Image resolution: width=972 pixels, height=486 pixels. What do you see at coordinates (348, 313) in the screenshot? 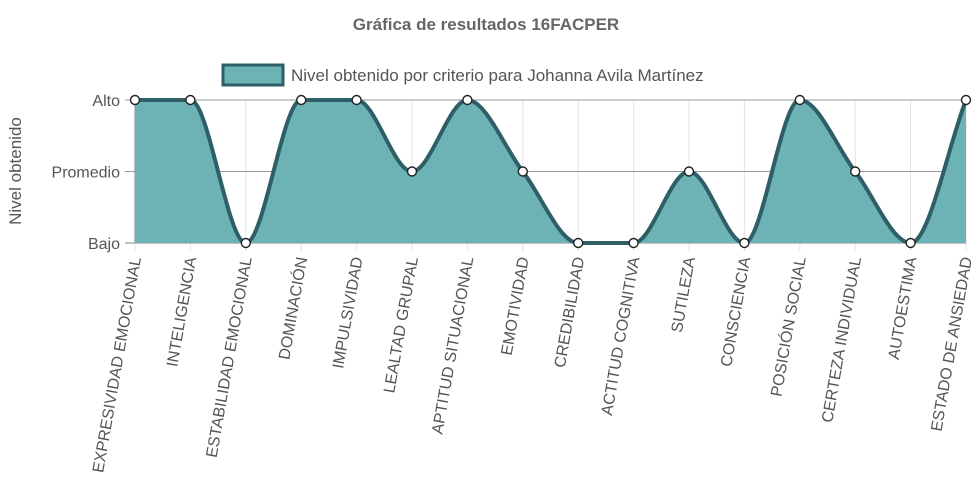
I see `x-tick-label: IMPULSIVIDAD` at bounding box center [348, 313].